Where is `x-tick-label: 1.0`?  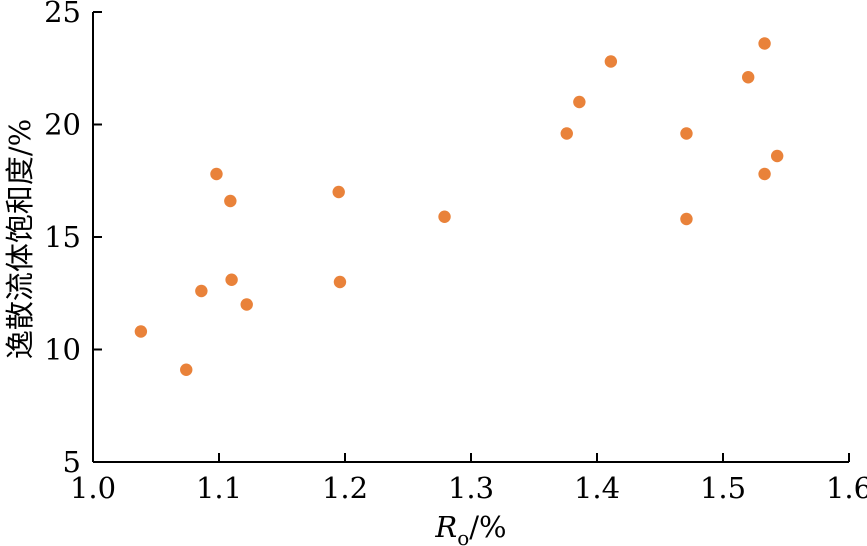
x-tick-label: 1.0 is located at coordinates (93, 488).